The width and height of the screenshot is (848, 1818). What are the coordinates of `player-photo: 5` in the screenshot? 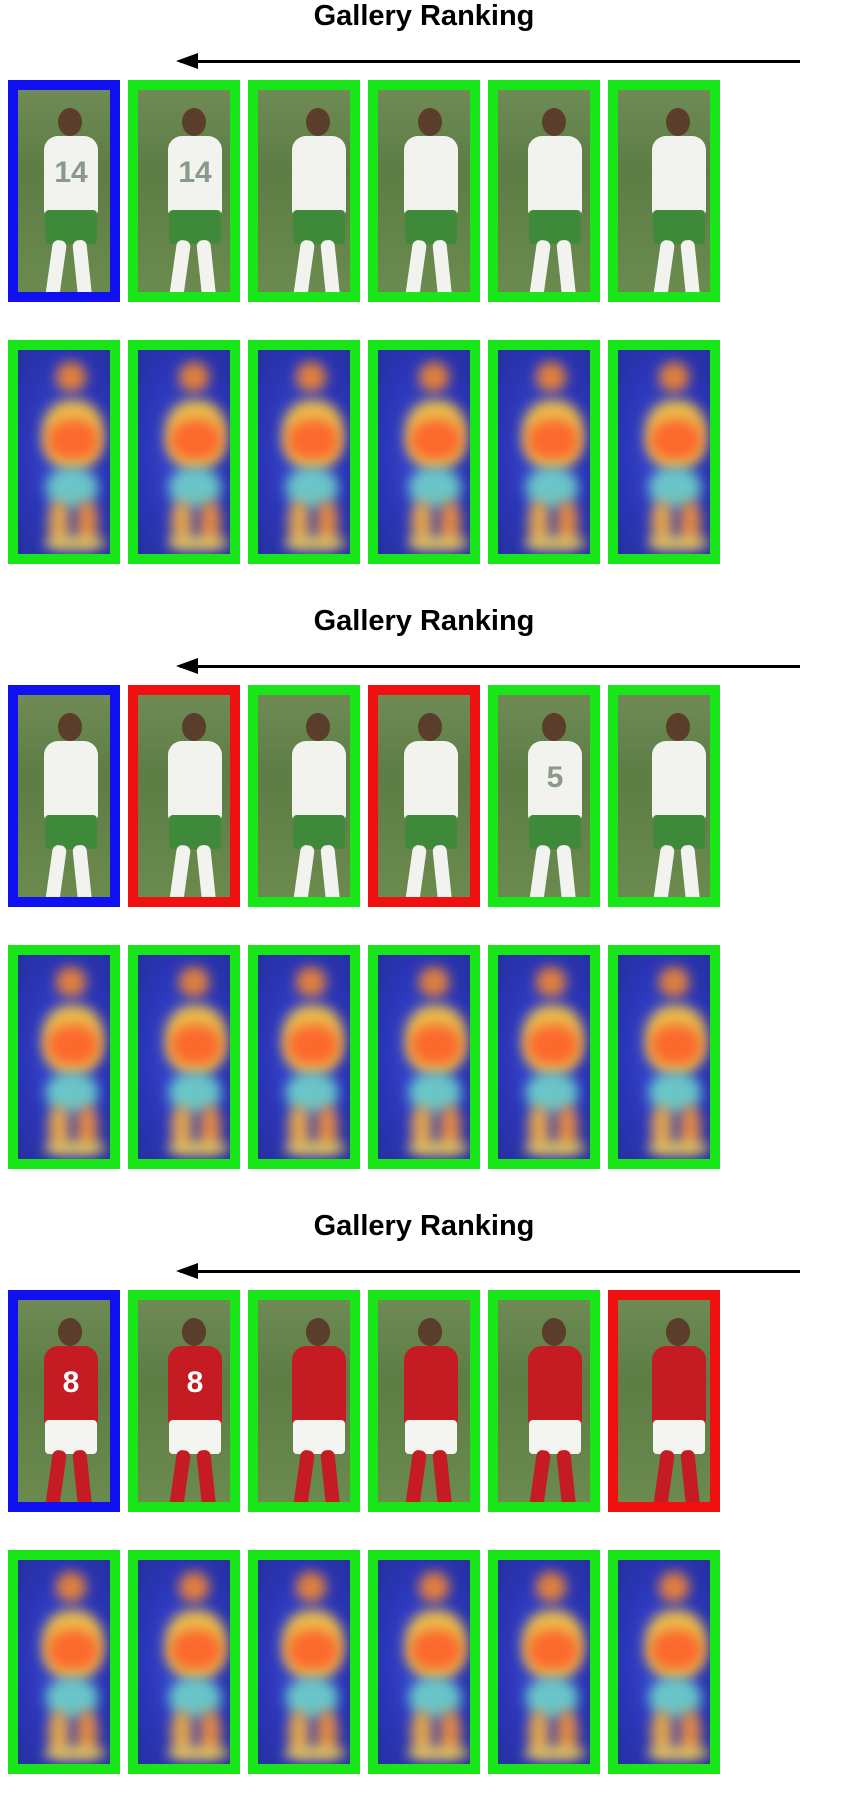 It's located at (544, 796).